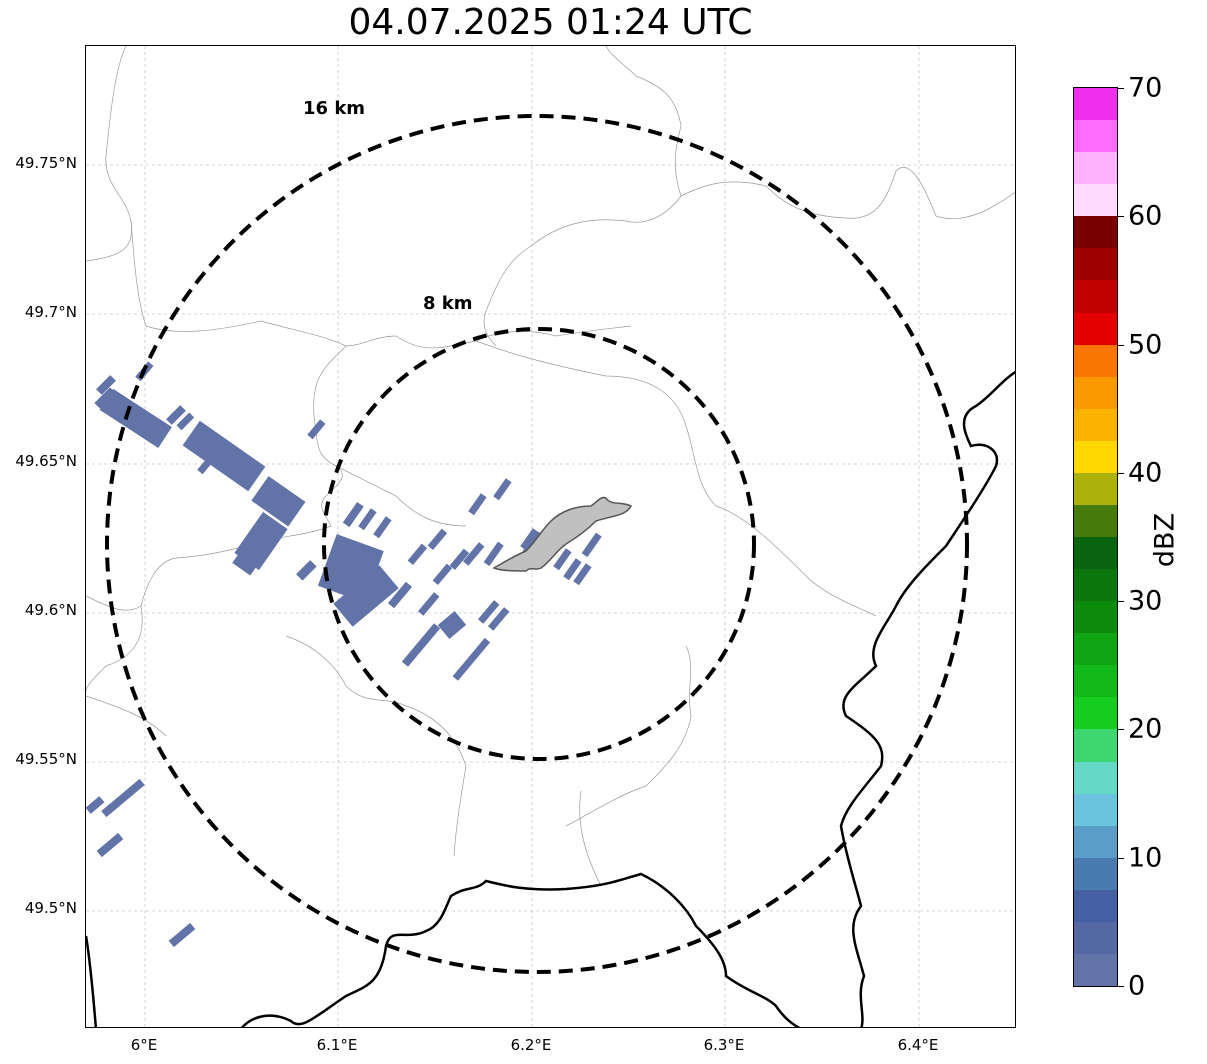 The width and height of the screenshot is (1207, 1064). I want to click on lat-label: 49.75°N, so click(46, 163).